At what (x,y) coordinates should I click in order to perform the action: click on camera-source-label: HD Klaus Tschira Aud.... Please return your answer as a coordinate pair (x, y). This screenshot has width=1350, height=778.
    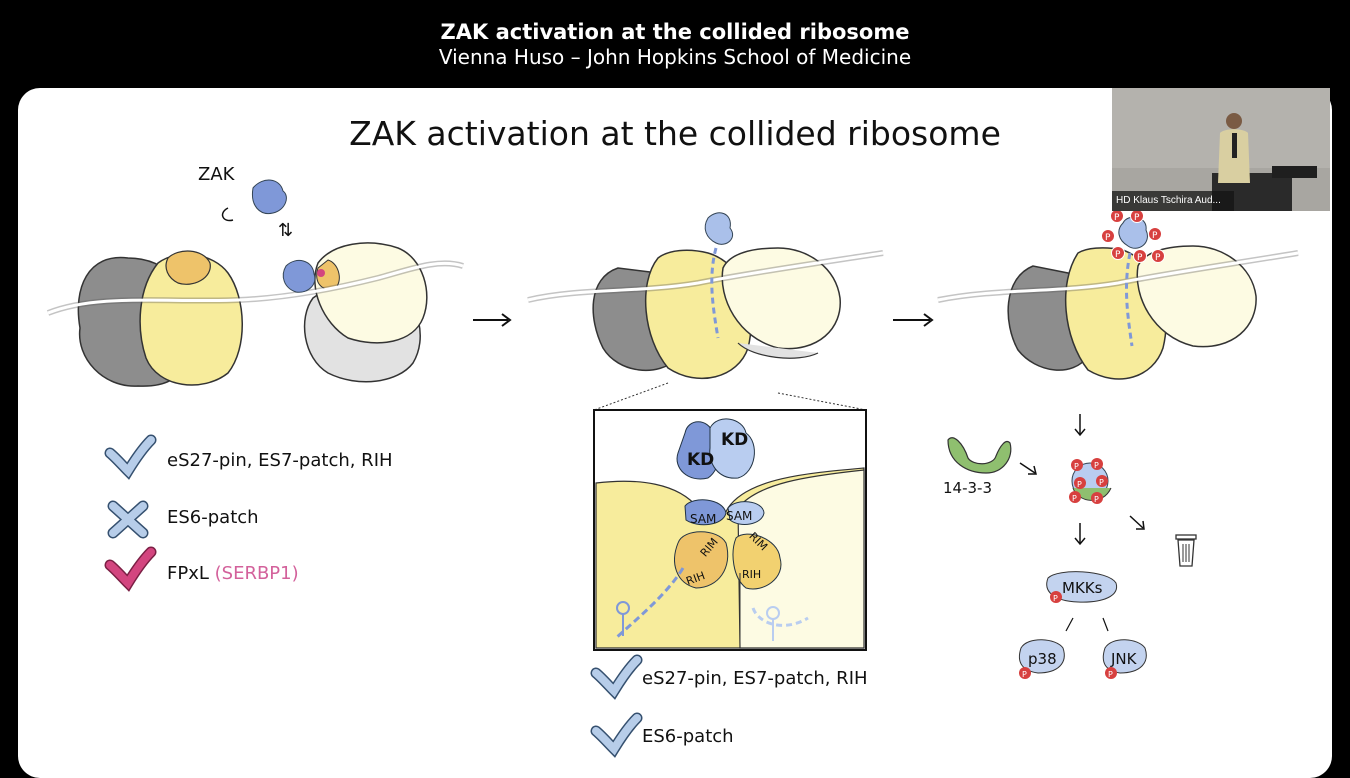
    Looking at the image, I should click on (1173, 201).